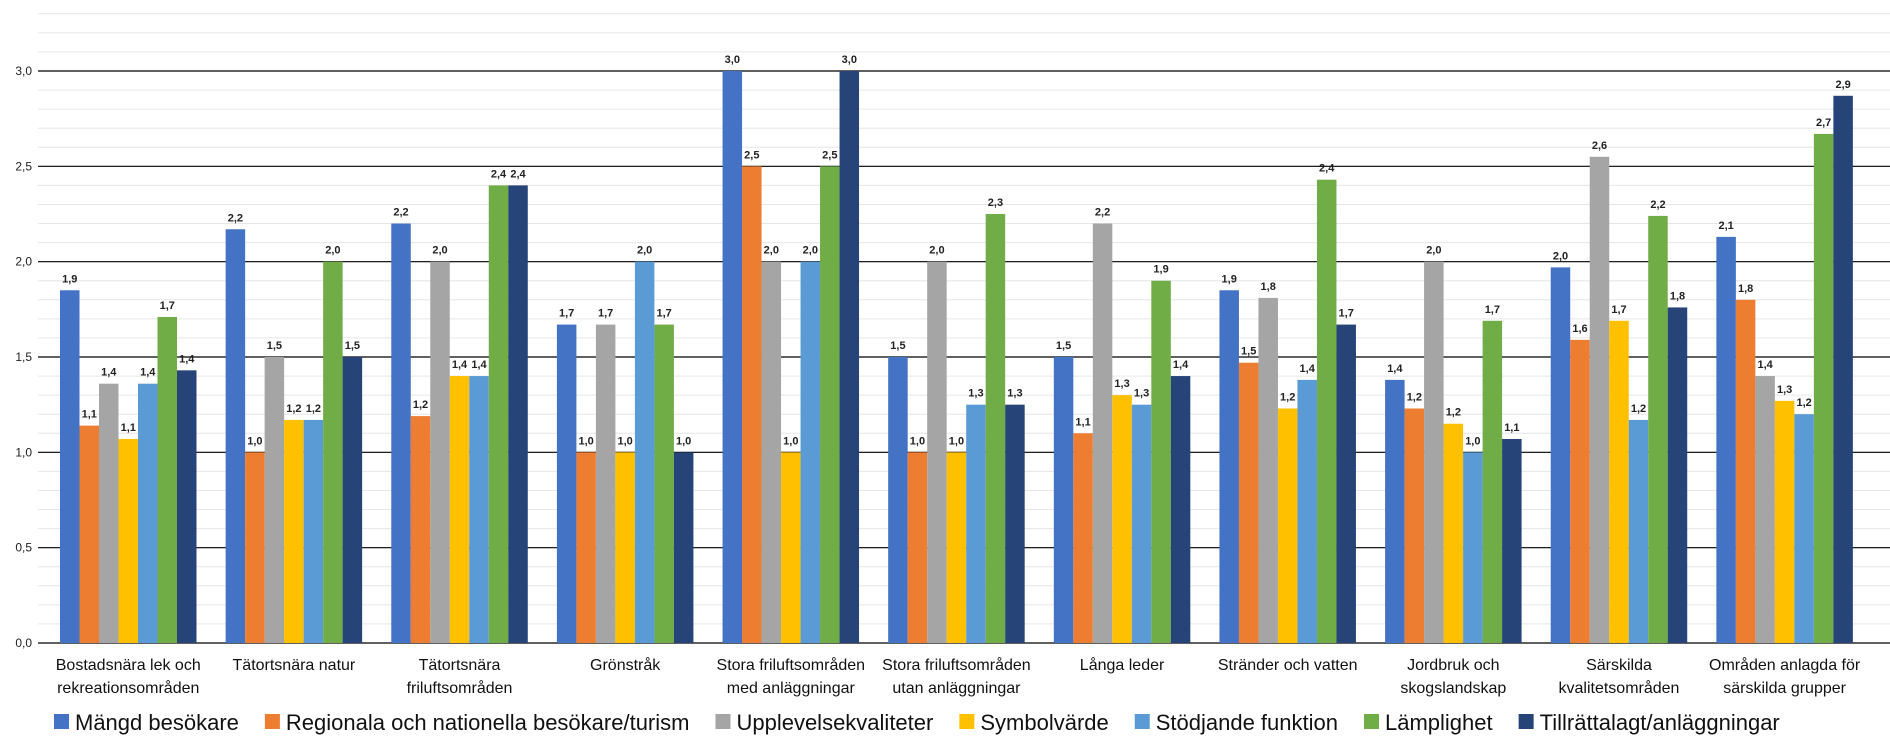  What do you see at coordinates (956, 688) in the screenshot?
I see `category-label: utan anläggningar` at bounding box center [956, 688].